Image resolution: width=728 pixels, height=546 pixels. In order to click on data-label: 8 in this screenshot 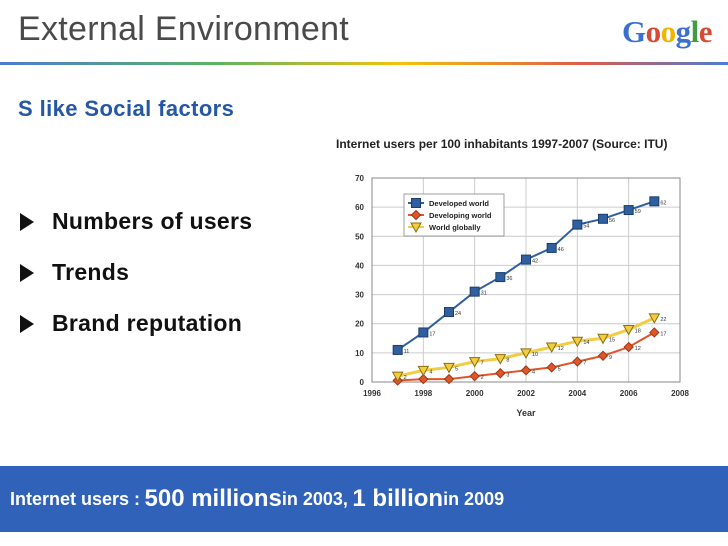, I will do `click(507, 361)`.